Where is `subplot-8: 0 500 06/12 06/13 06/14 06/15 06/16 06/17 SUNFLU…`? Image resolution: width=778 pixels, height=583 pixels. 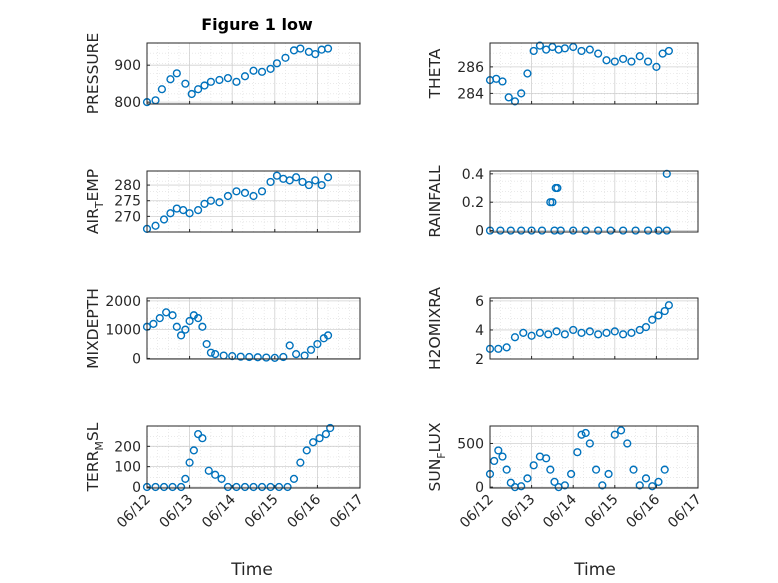
subplot-8: 0 500 06/12 06/13 06/14 06/15 06/16 06/17 SUNFLU… is located at coordinates (565, 476).